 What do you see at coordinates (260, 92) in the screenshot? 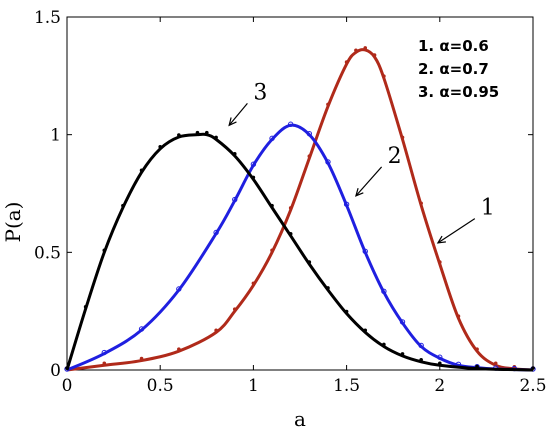
I see `curve-label-3: 3` at bounding box center [260, 92].